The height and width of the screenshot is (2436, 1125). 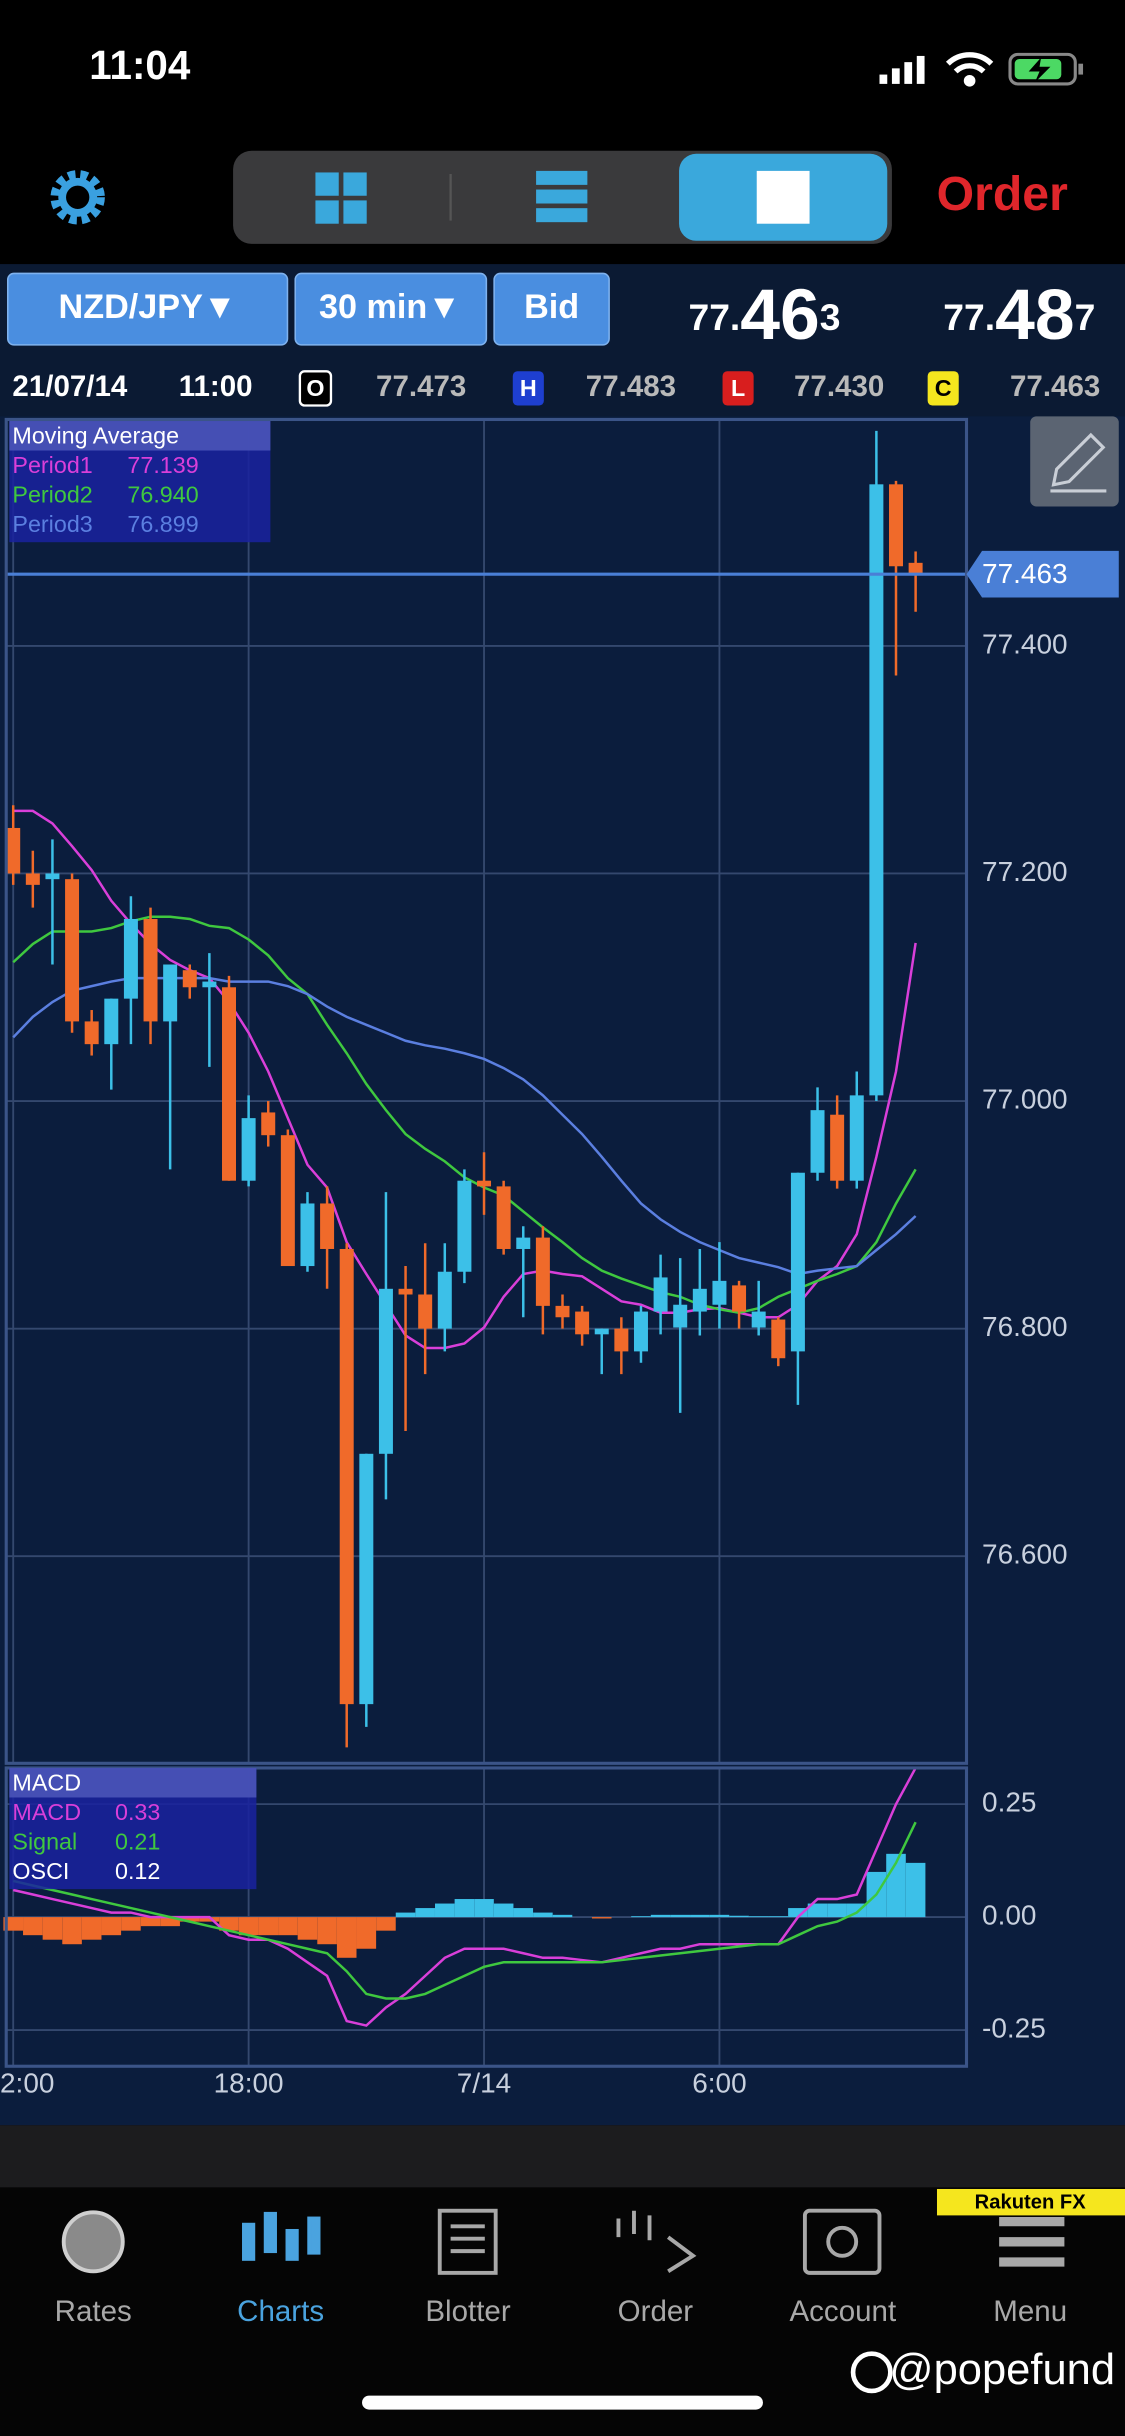 I want to click on tab-icons, so click(x=563, y=2241).